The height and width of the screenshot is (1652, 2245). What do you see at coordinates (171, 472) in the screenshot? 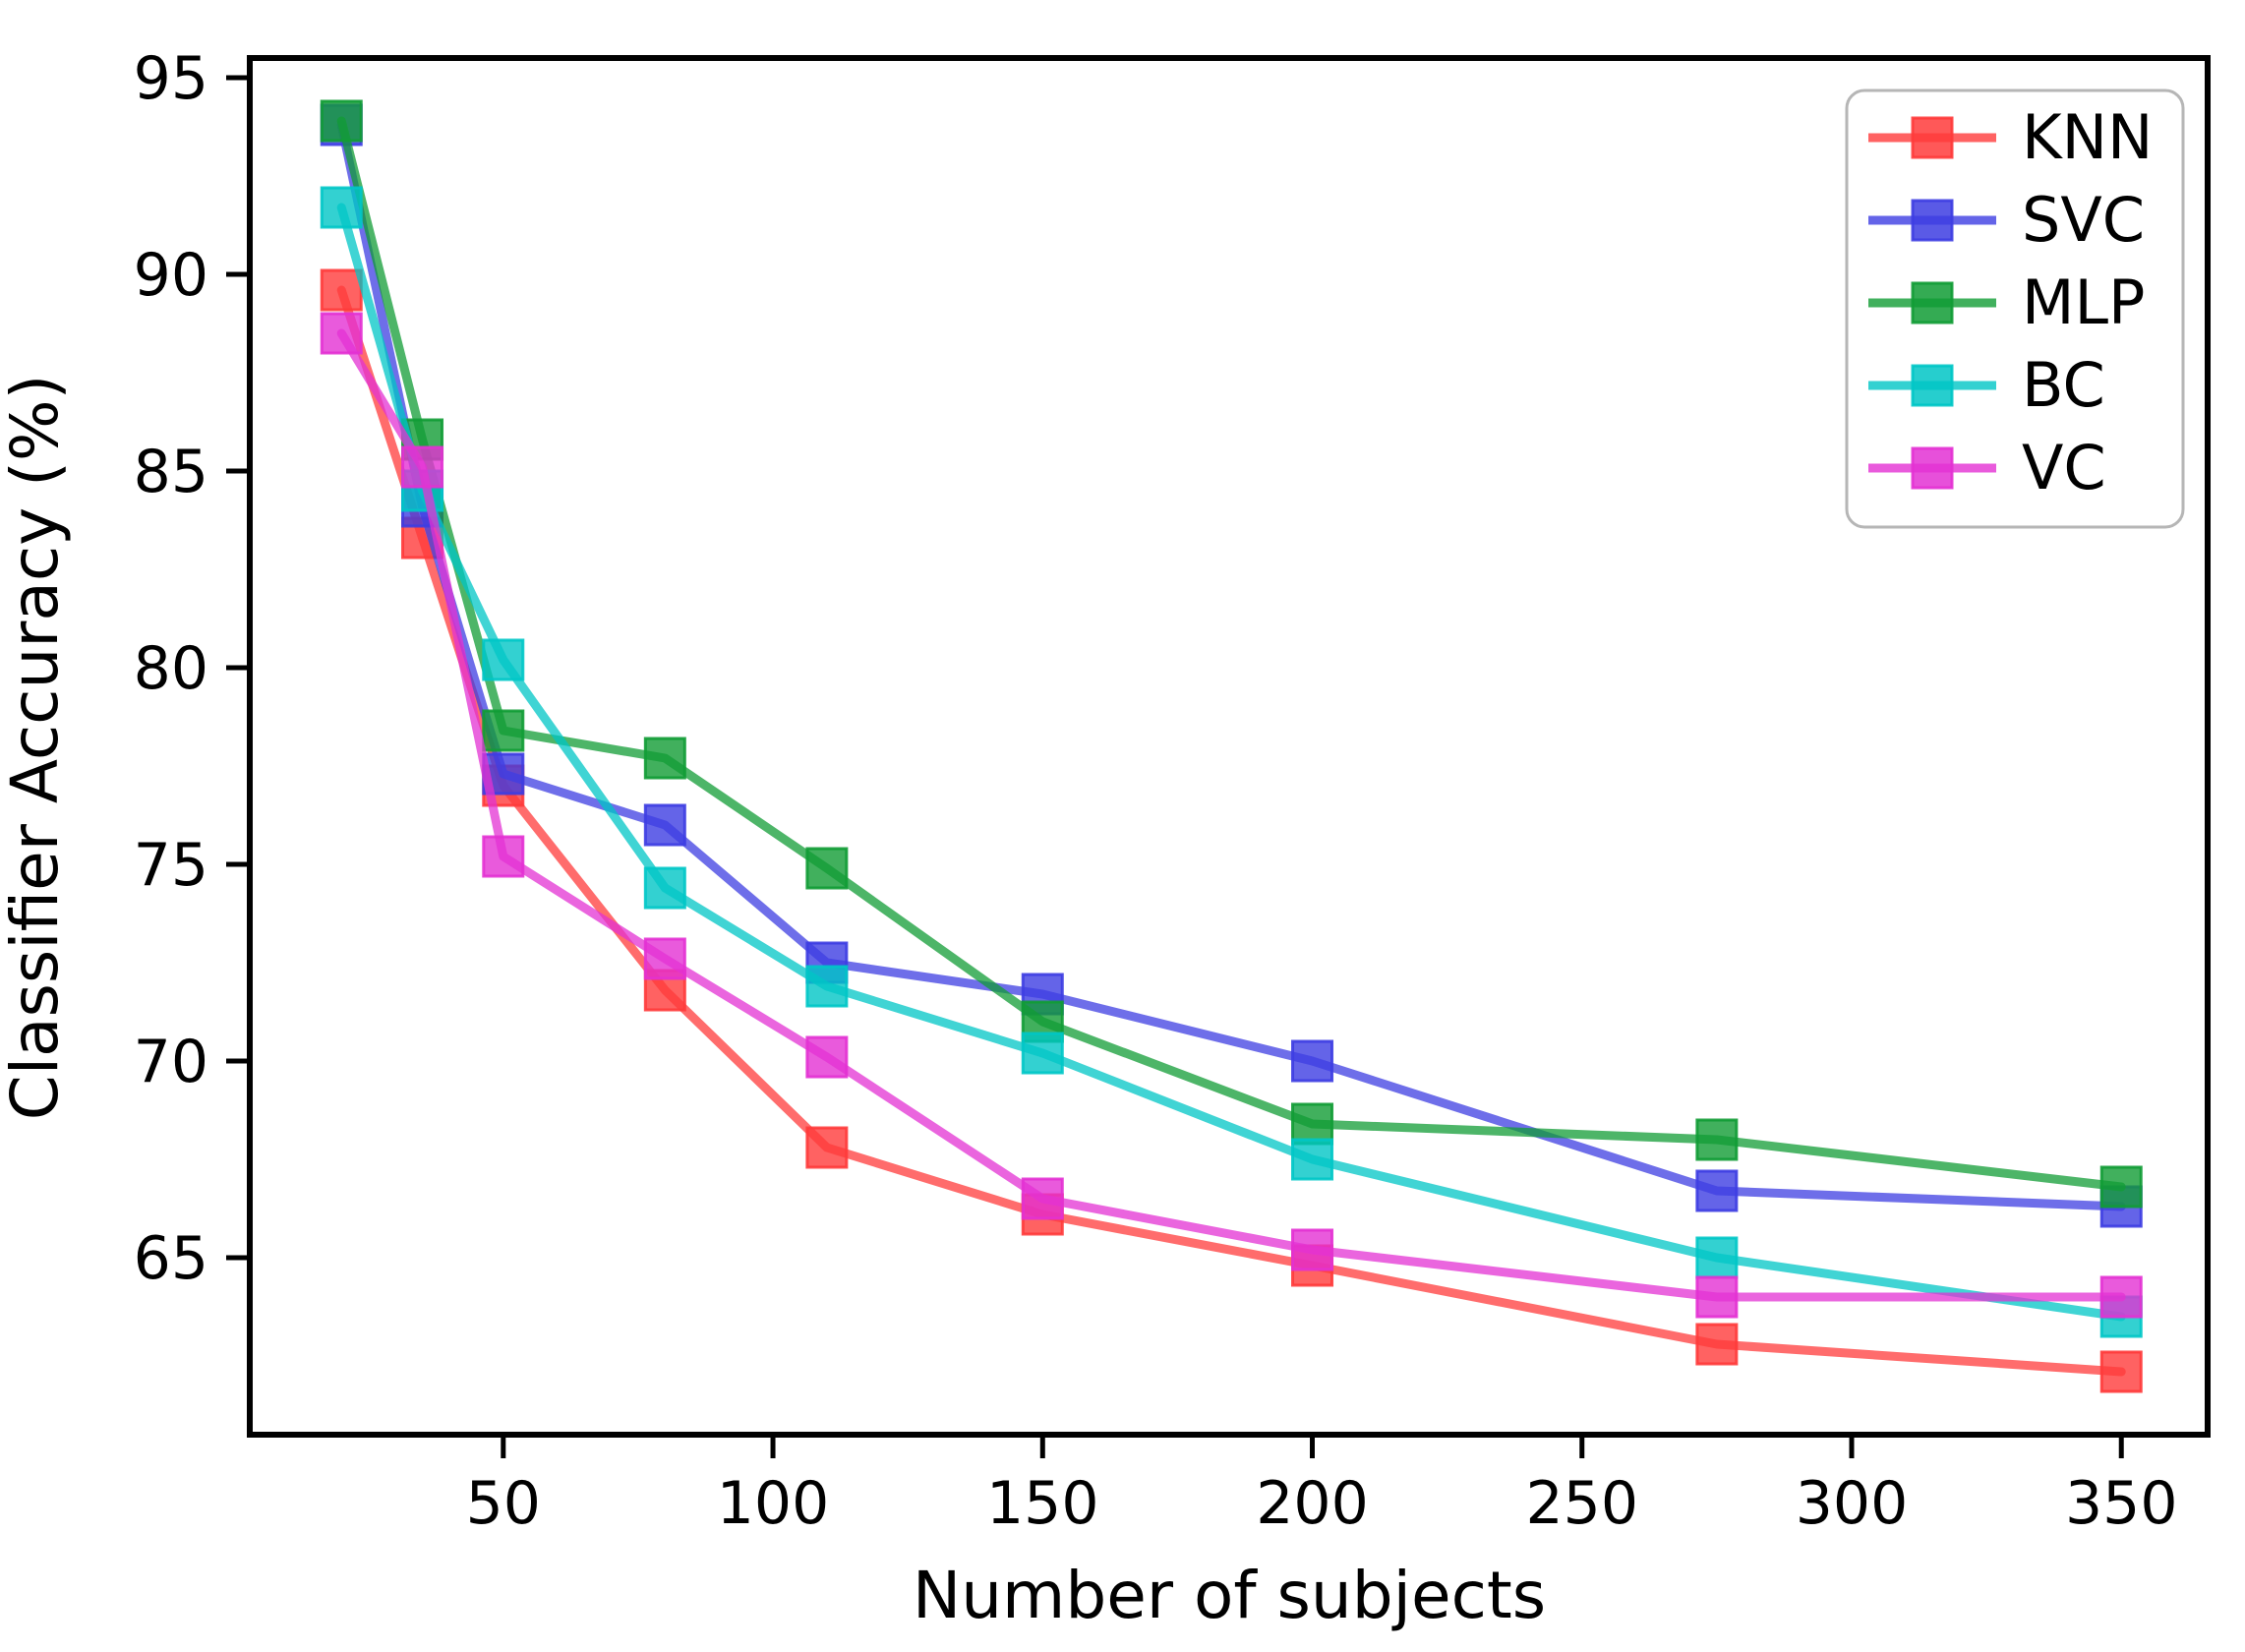
I see `y-tick-label: 85` at bounding box center [171, 472].